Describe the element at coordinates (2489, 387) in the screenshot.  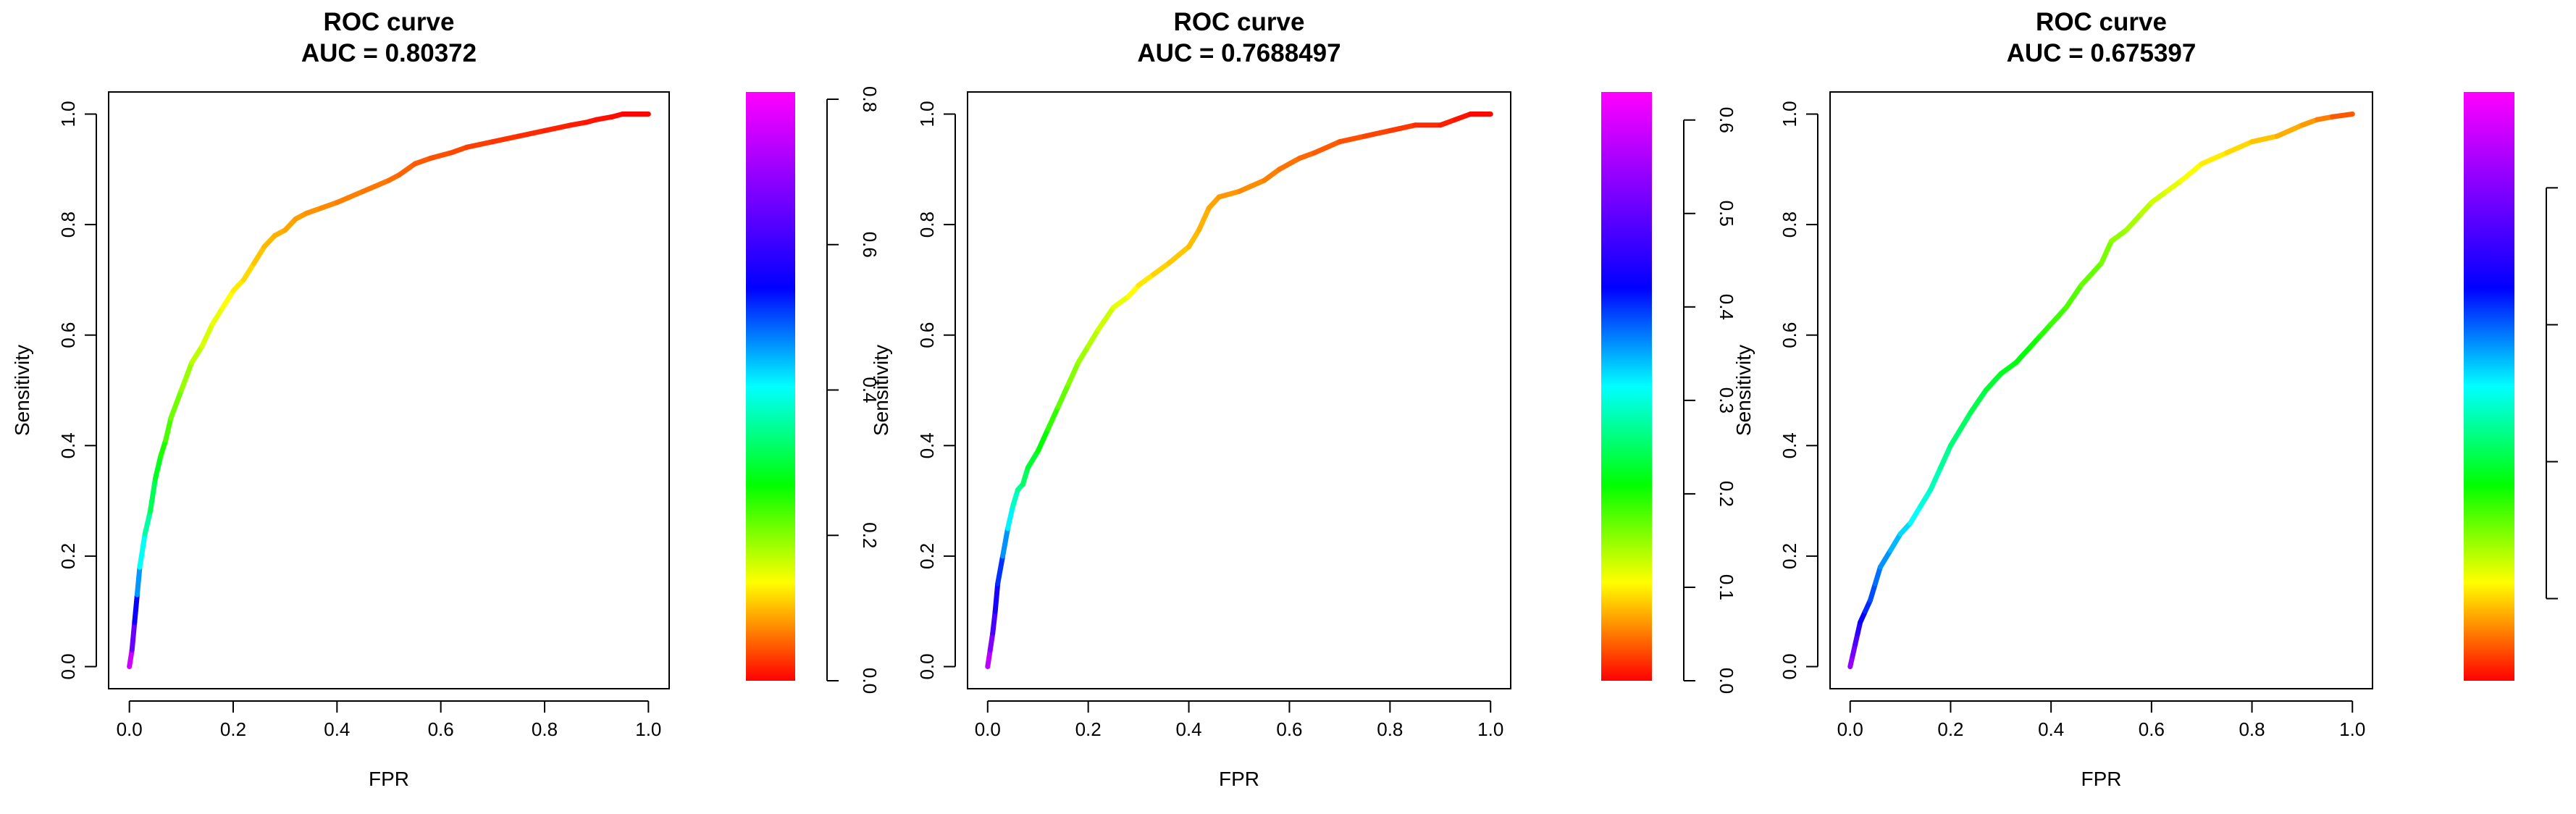
I see `colorbar` at that location.